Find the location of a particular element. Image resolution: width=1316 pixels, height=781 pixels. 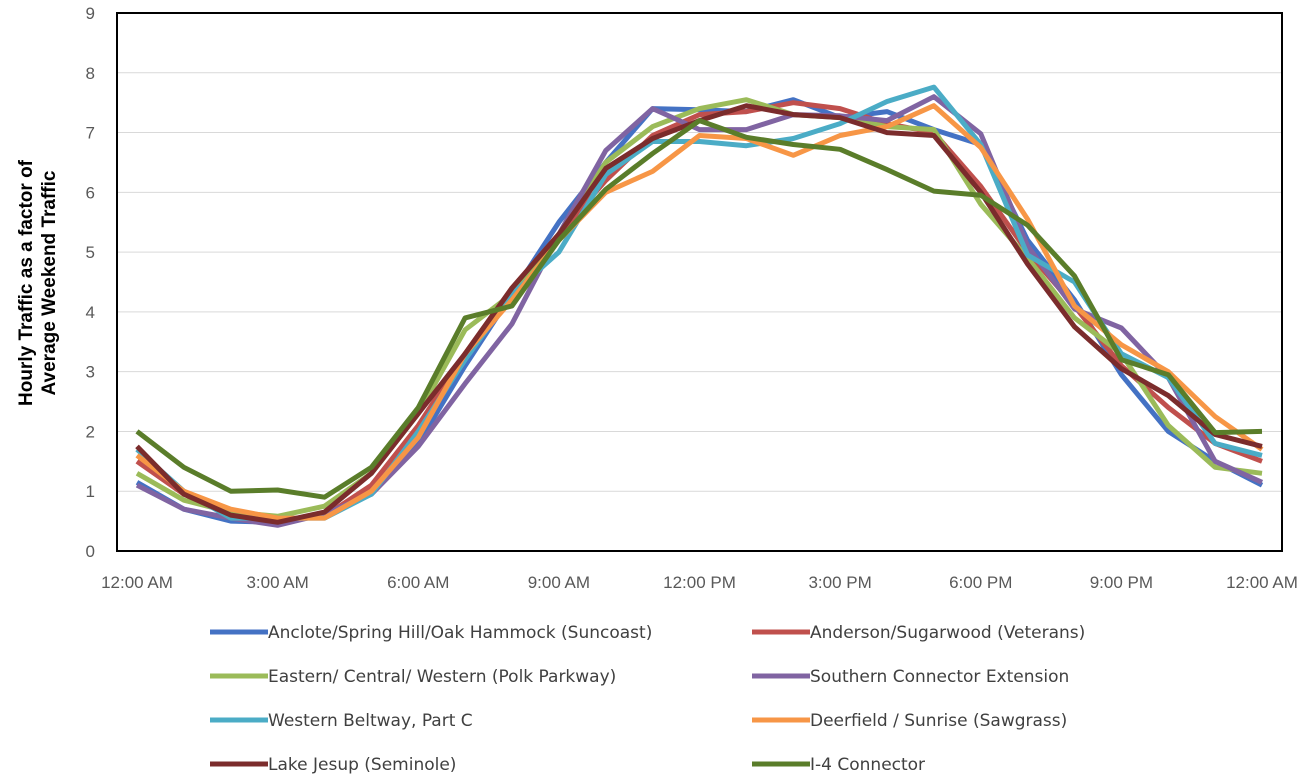

y-axis-ticks: 0 1 2 3 4 5 6 7 8 9 is located at coordinates (90, 282).